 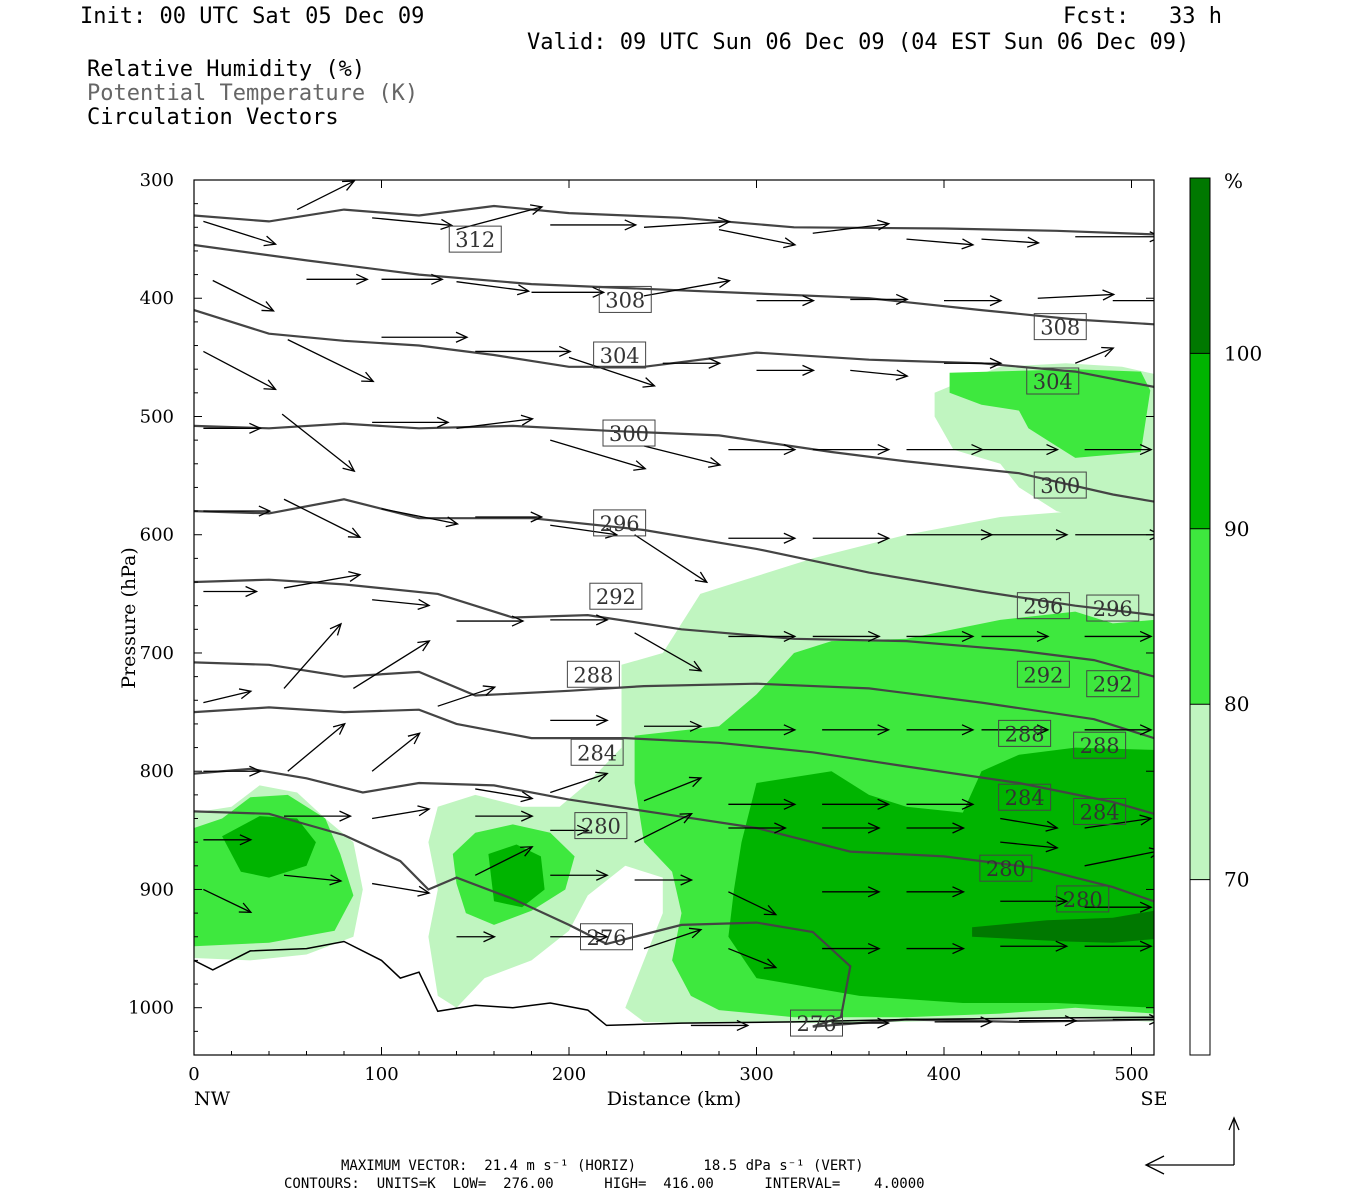 I want to click on colorbar-label: 100, so click(x=1243, y=353).